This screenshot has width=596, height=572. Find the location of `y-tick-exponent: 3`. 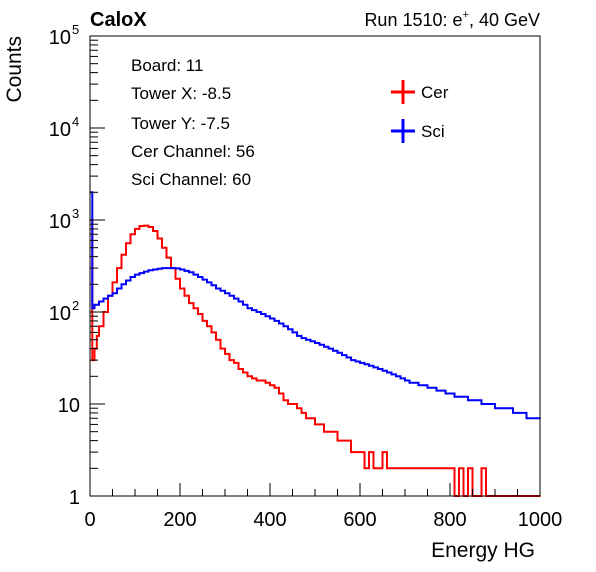

y-tick-exponent: 3 is located at coordinates (75, 213).